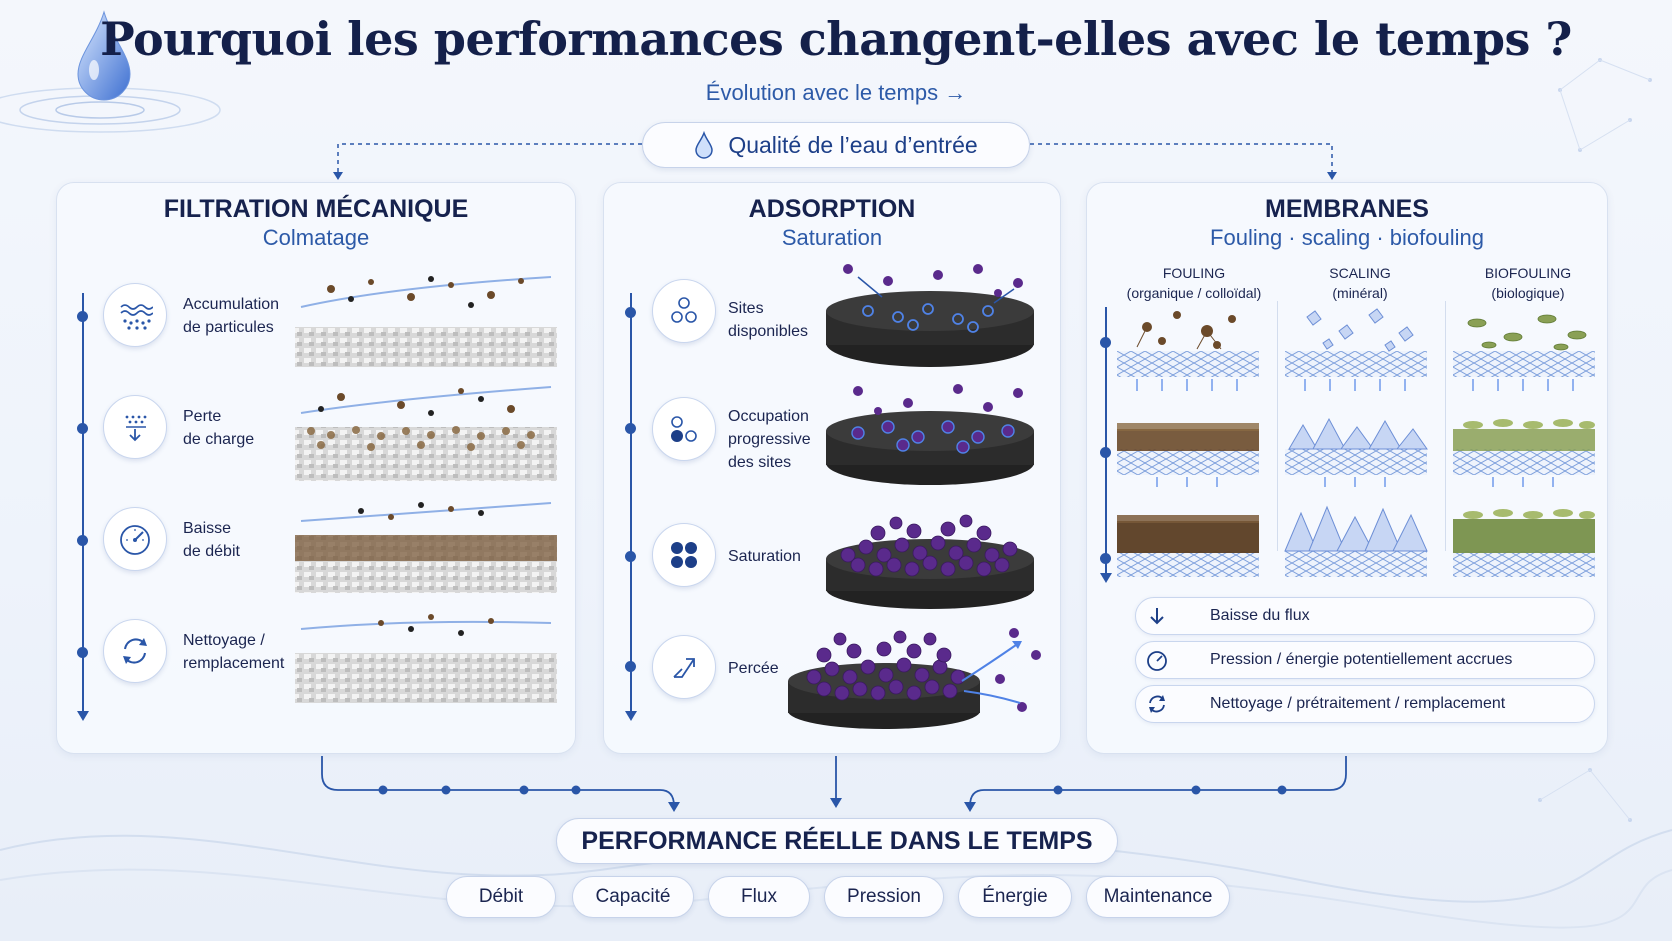 The height and width of the screenshot is (941, 1672). Describe the element at coordinates (104, 55) in the screenshot. I see `water-drop-logo` at that location.